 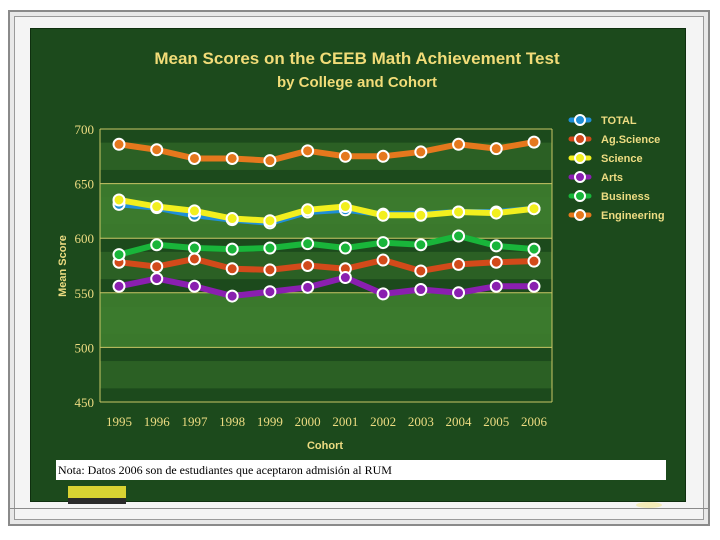 I want to click on x-axis-label: Cohort, so click(x=325, y=446).